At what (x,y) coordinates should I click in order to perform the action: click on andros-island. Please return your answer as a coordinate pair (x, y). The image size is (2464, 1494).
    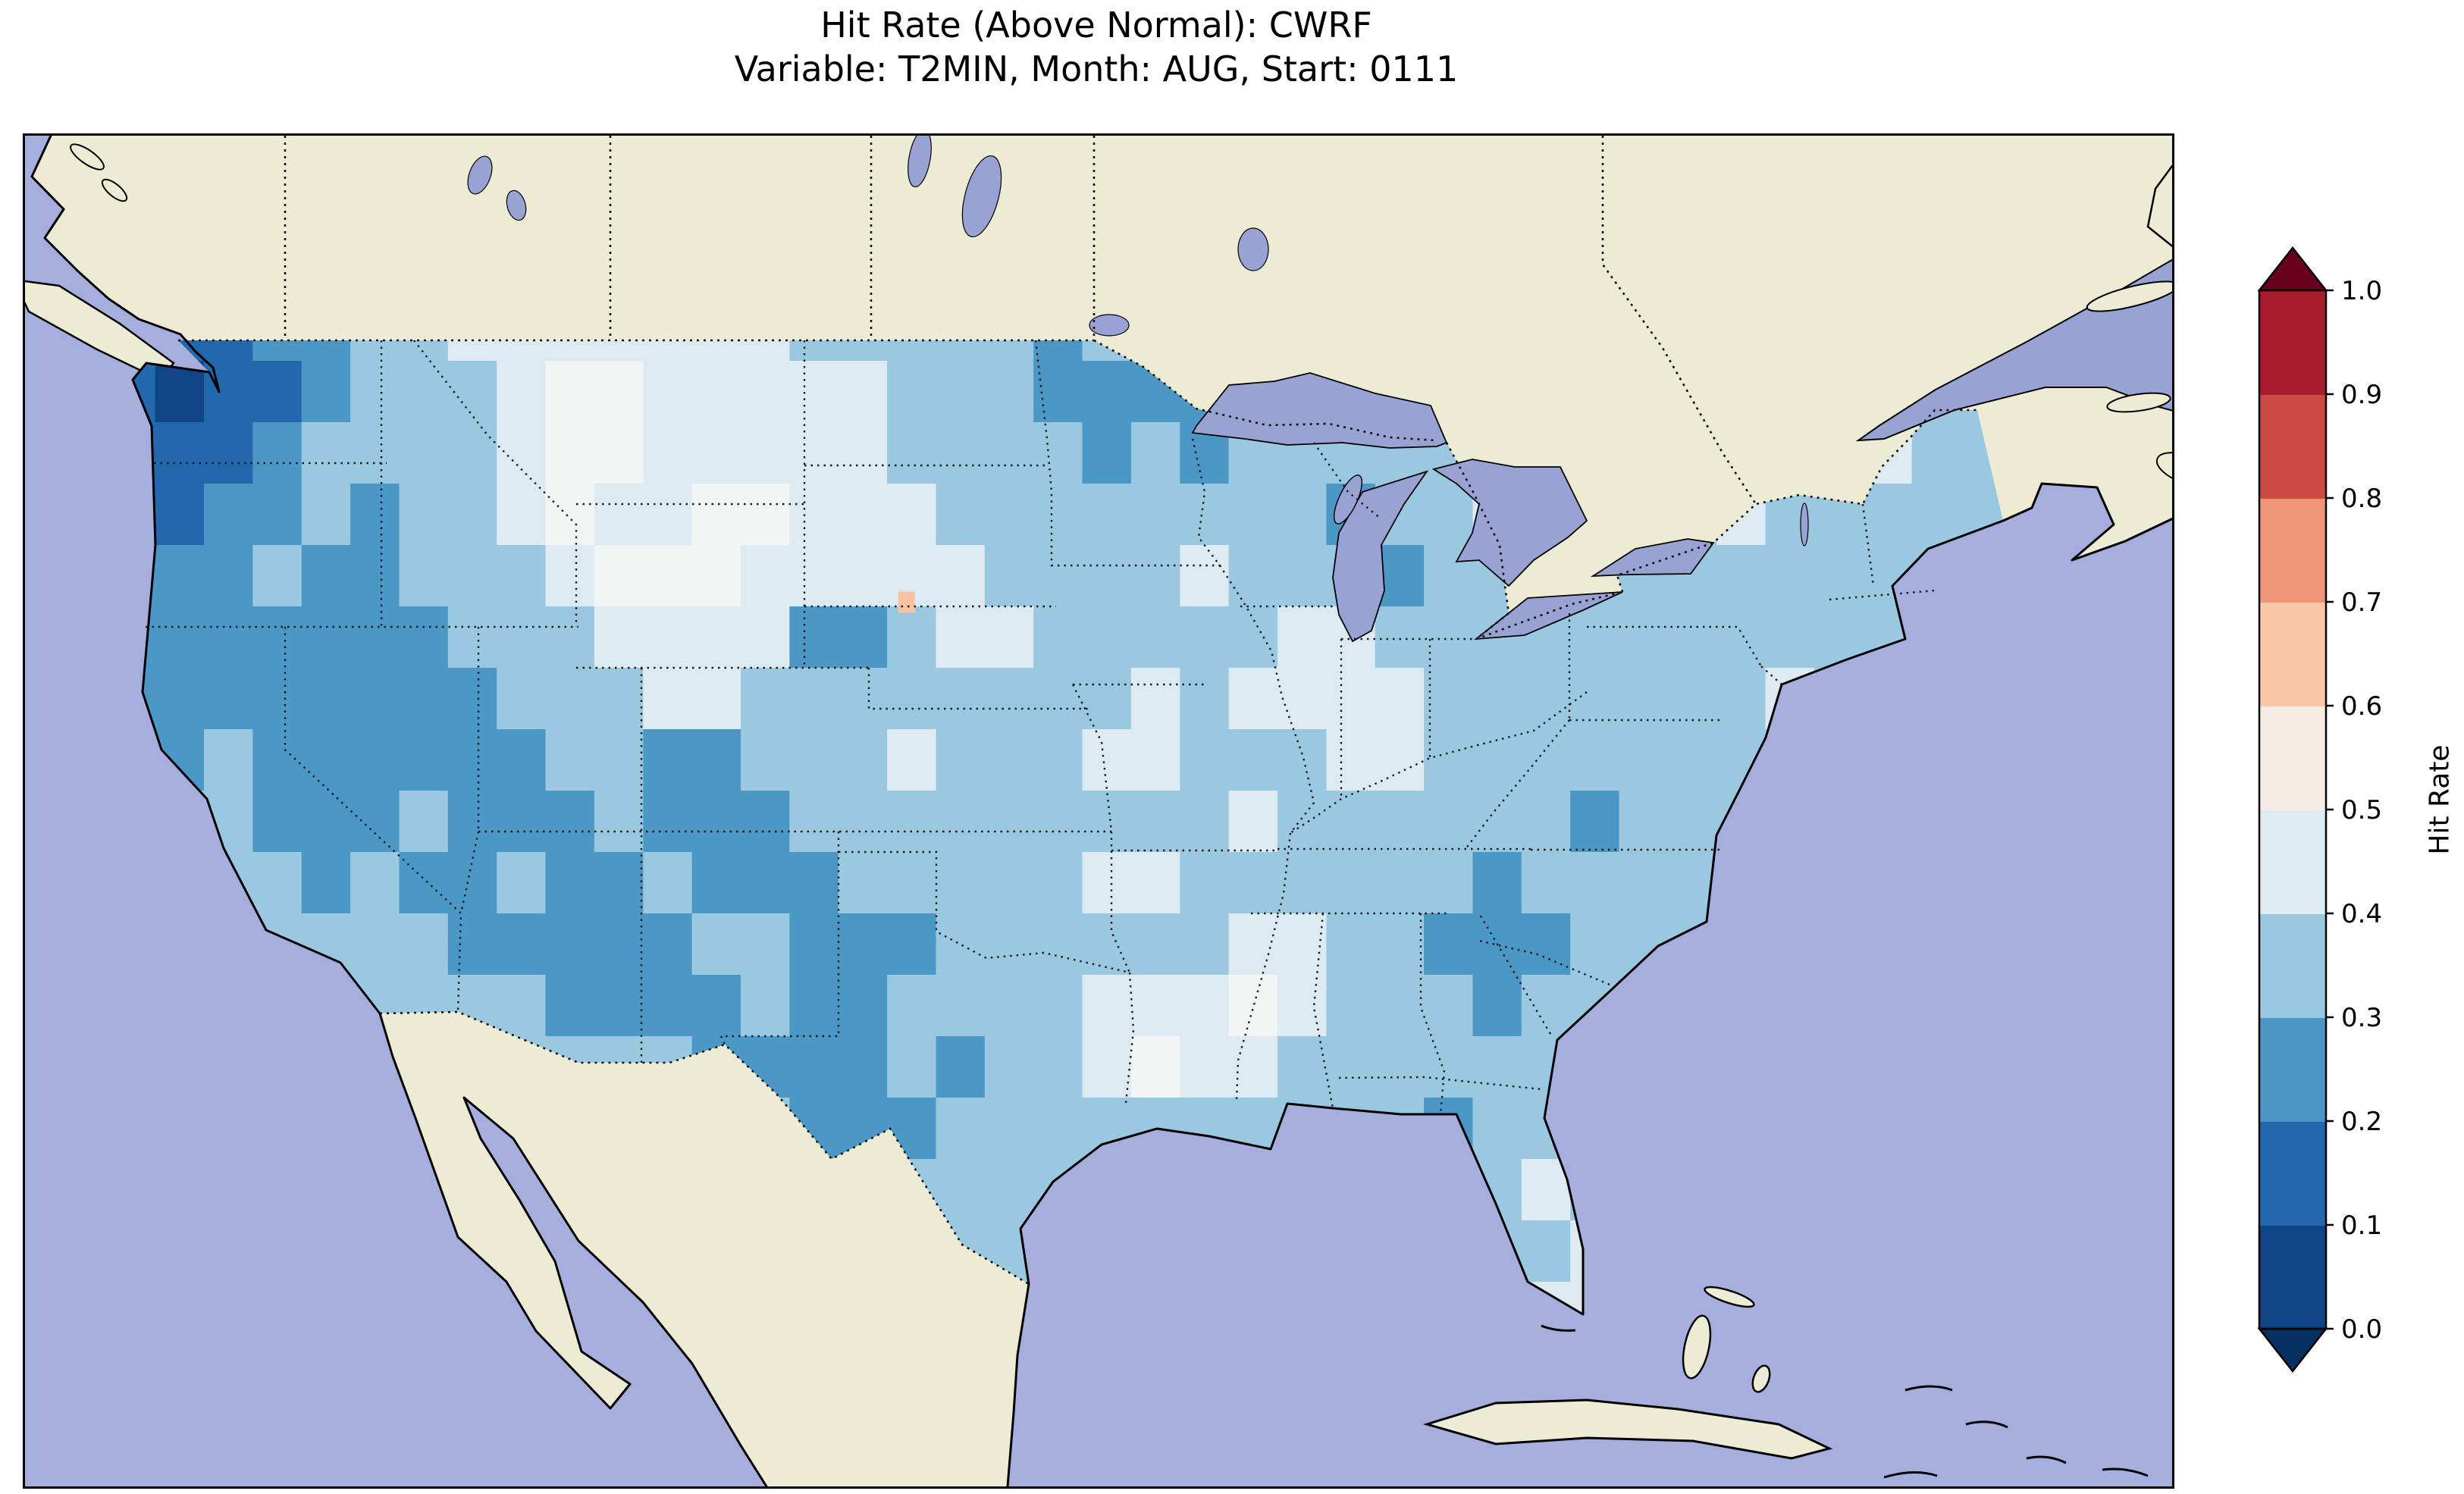
    Looking at the image, I should click on (1697, 1347).